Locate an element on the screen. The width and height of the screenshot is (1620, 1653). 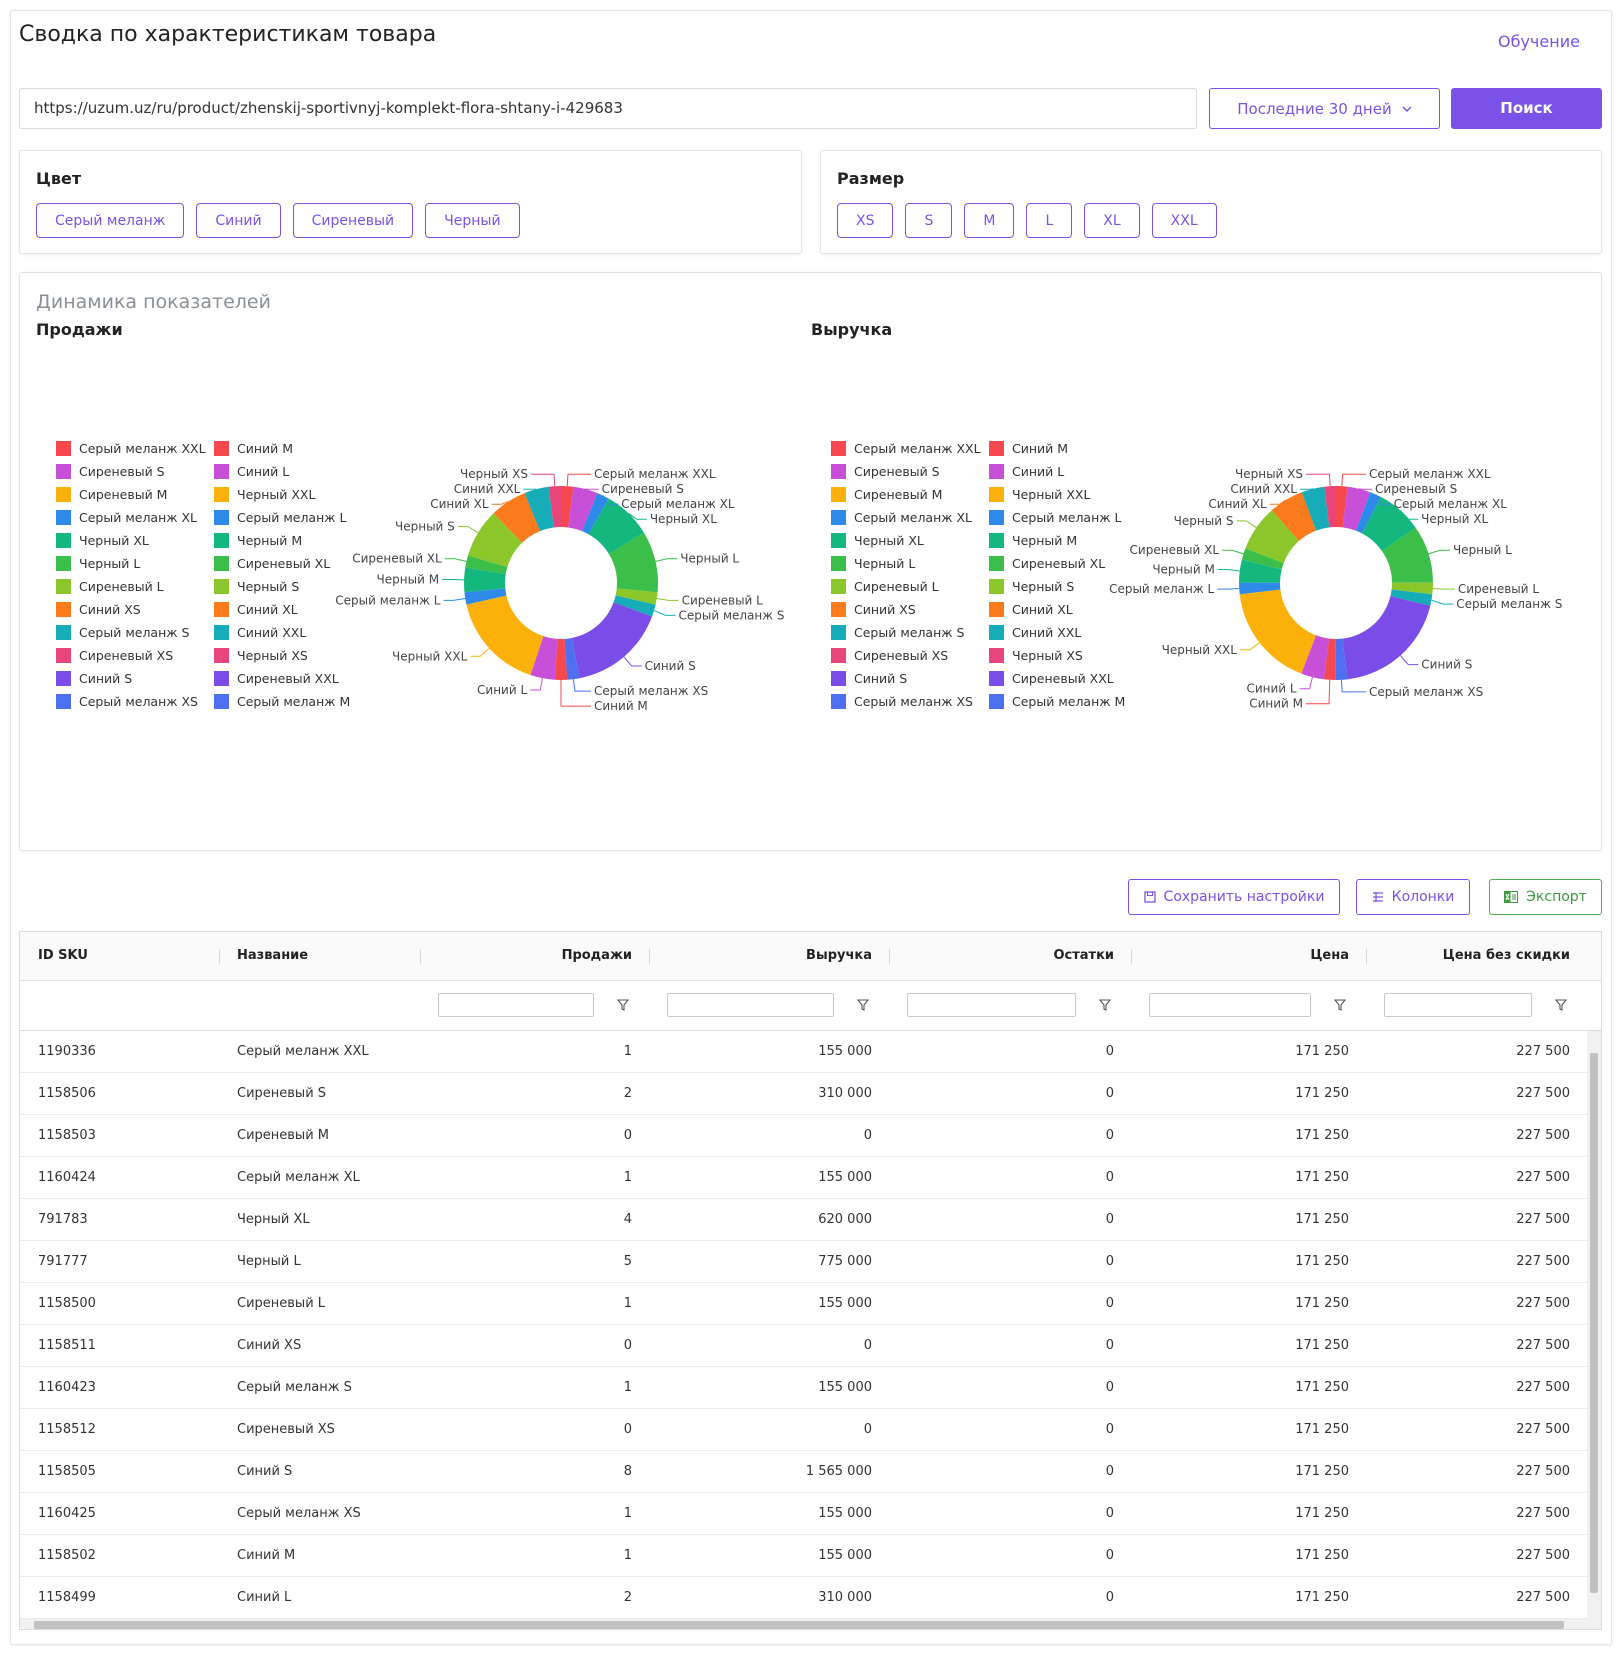
save-settings-button: Сохранить настройки is located at coordinates (1234, 897).